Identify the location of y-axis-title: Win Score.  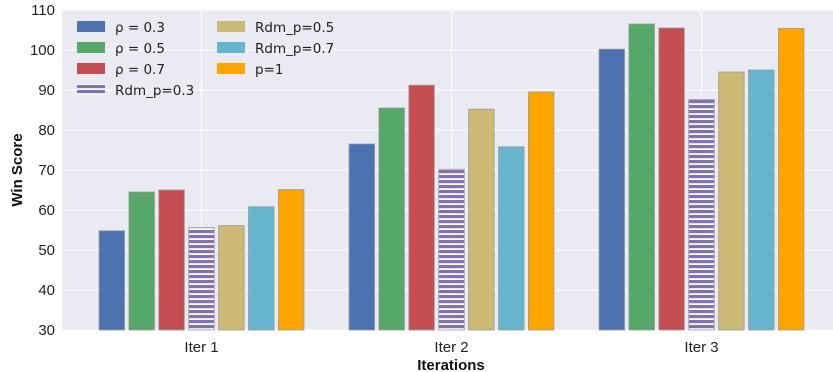
(17, 169).